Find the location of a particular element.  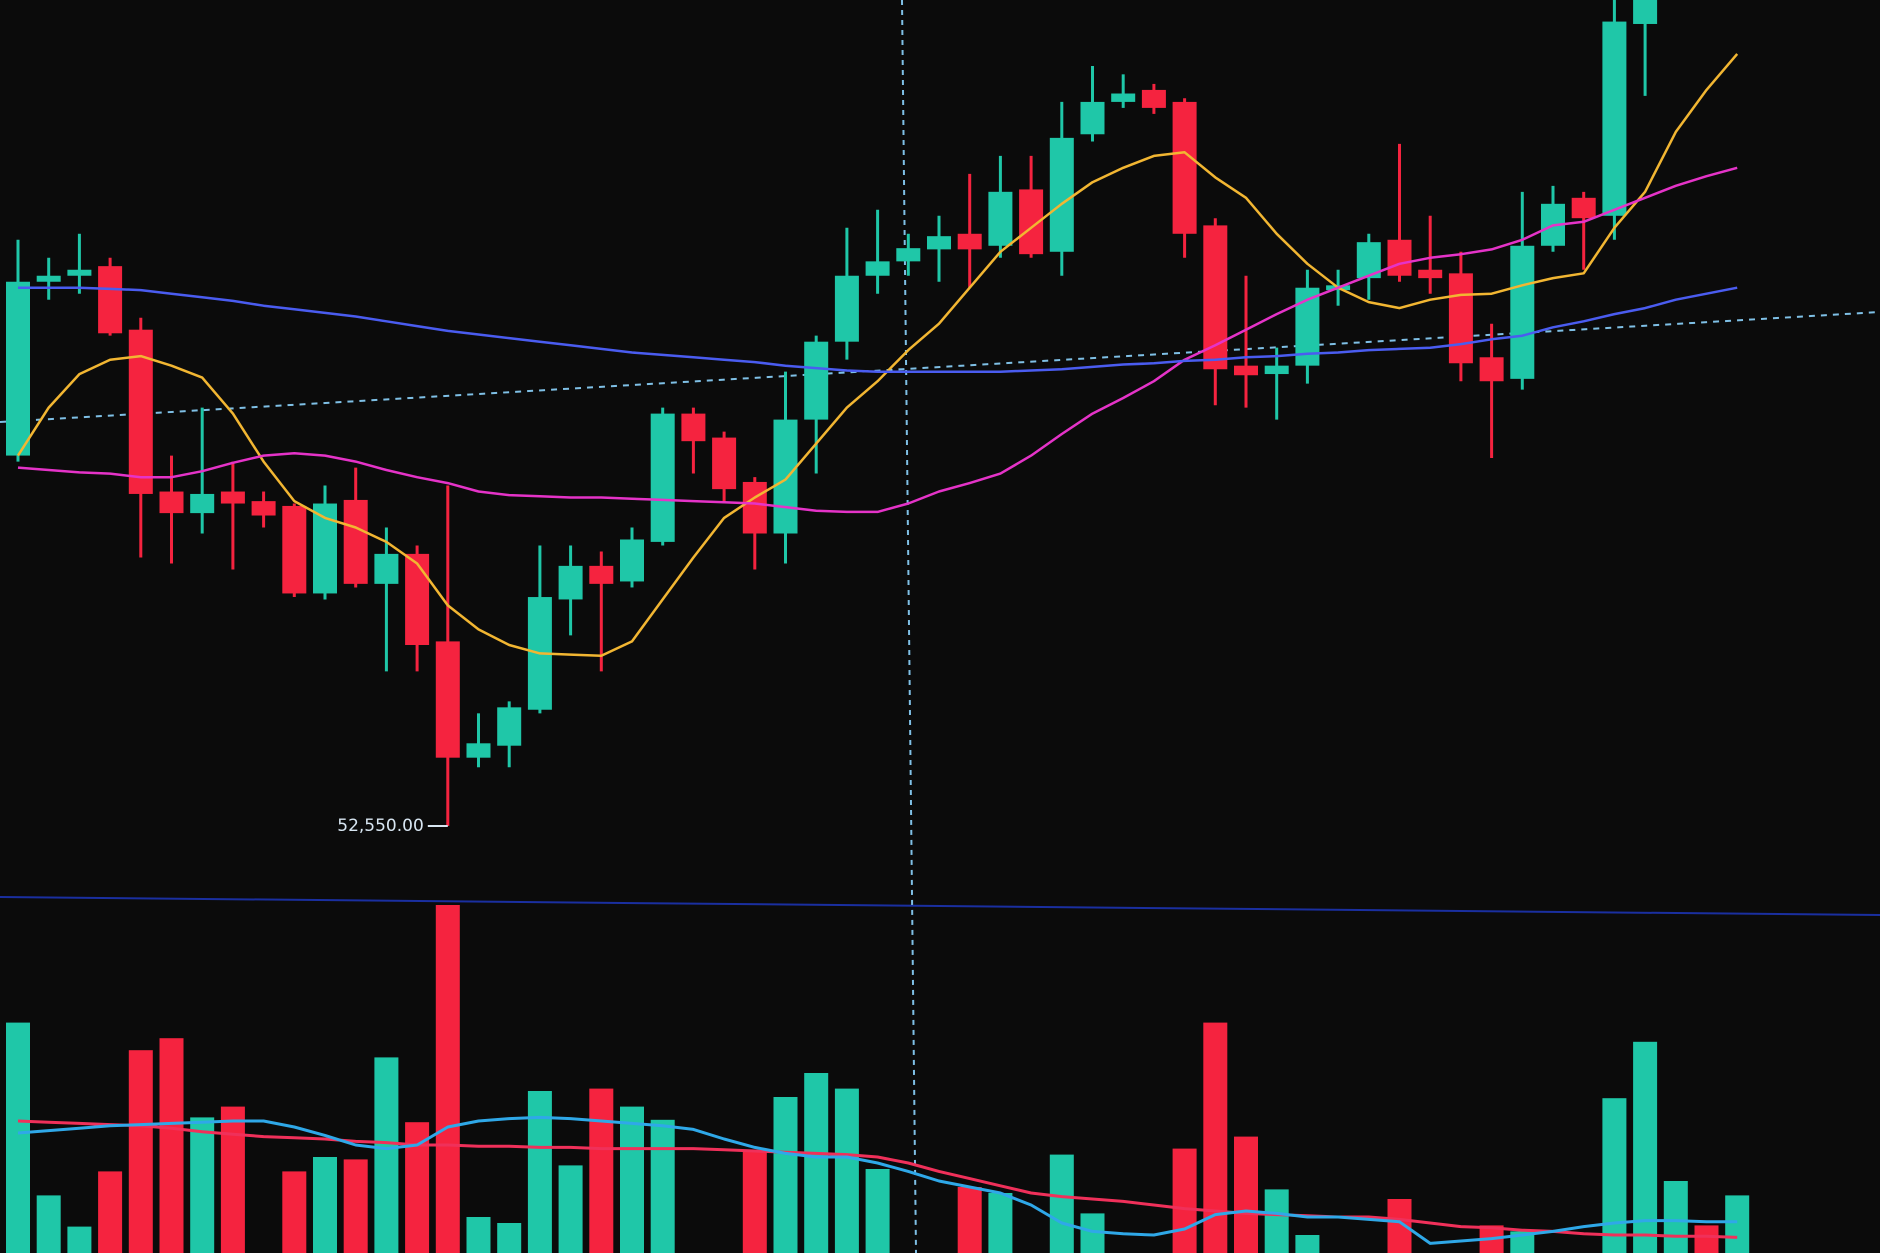

crosshair-vertical is located at coordinates (909, 626).